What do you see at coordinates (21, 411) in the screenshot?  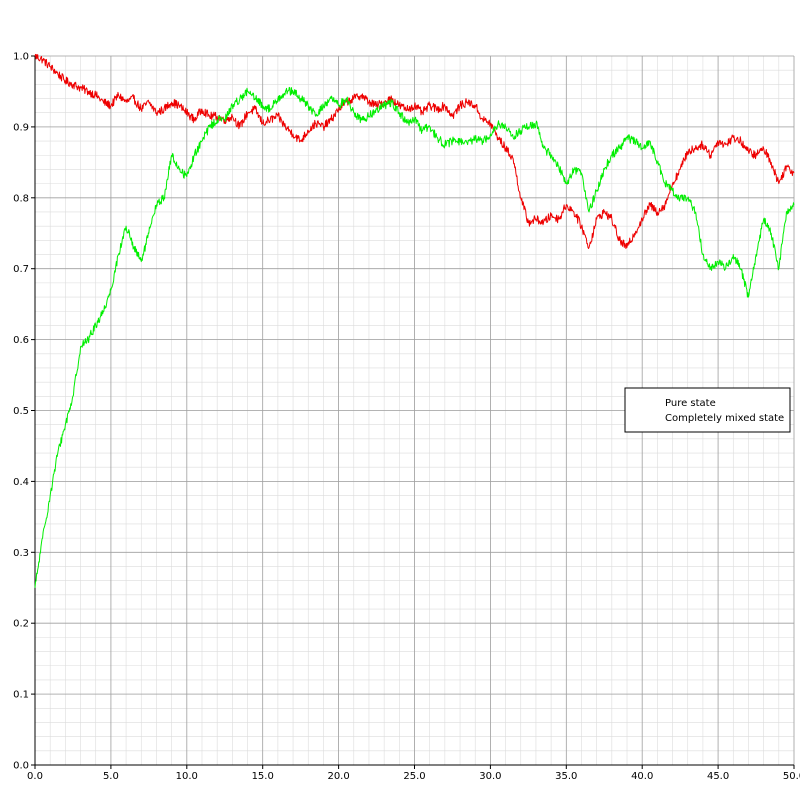 I see `y-tick-label: 0.5` at bounding box center [21, 411].